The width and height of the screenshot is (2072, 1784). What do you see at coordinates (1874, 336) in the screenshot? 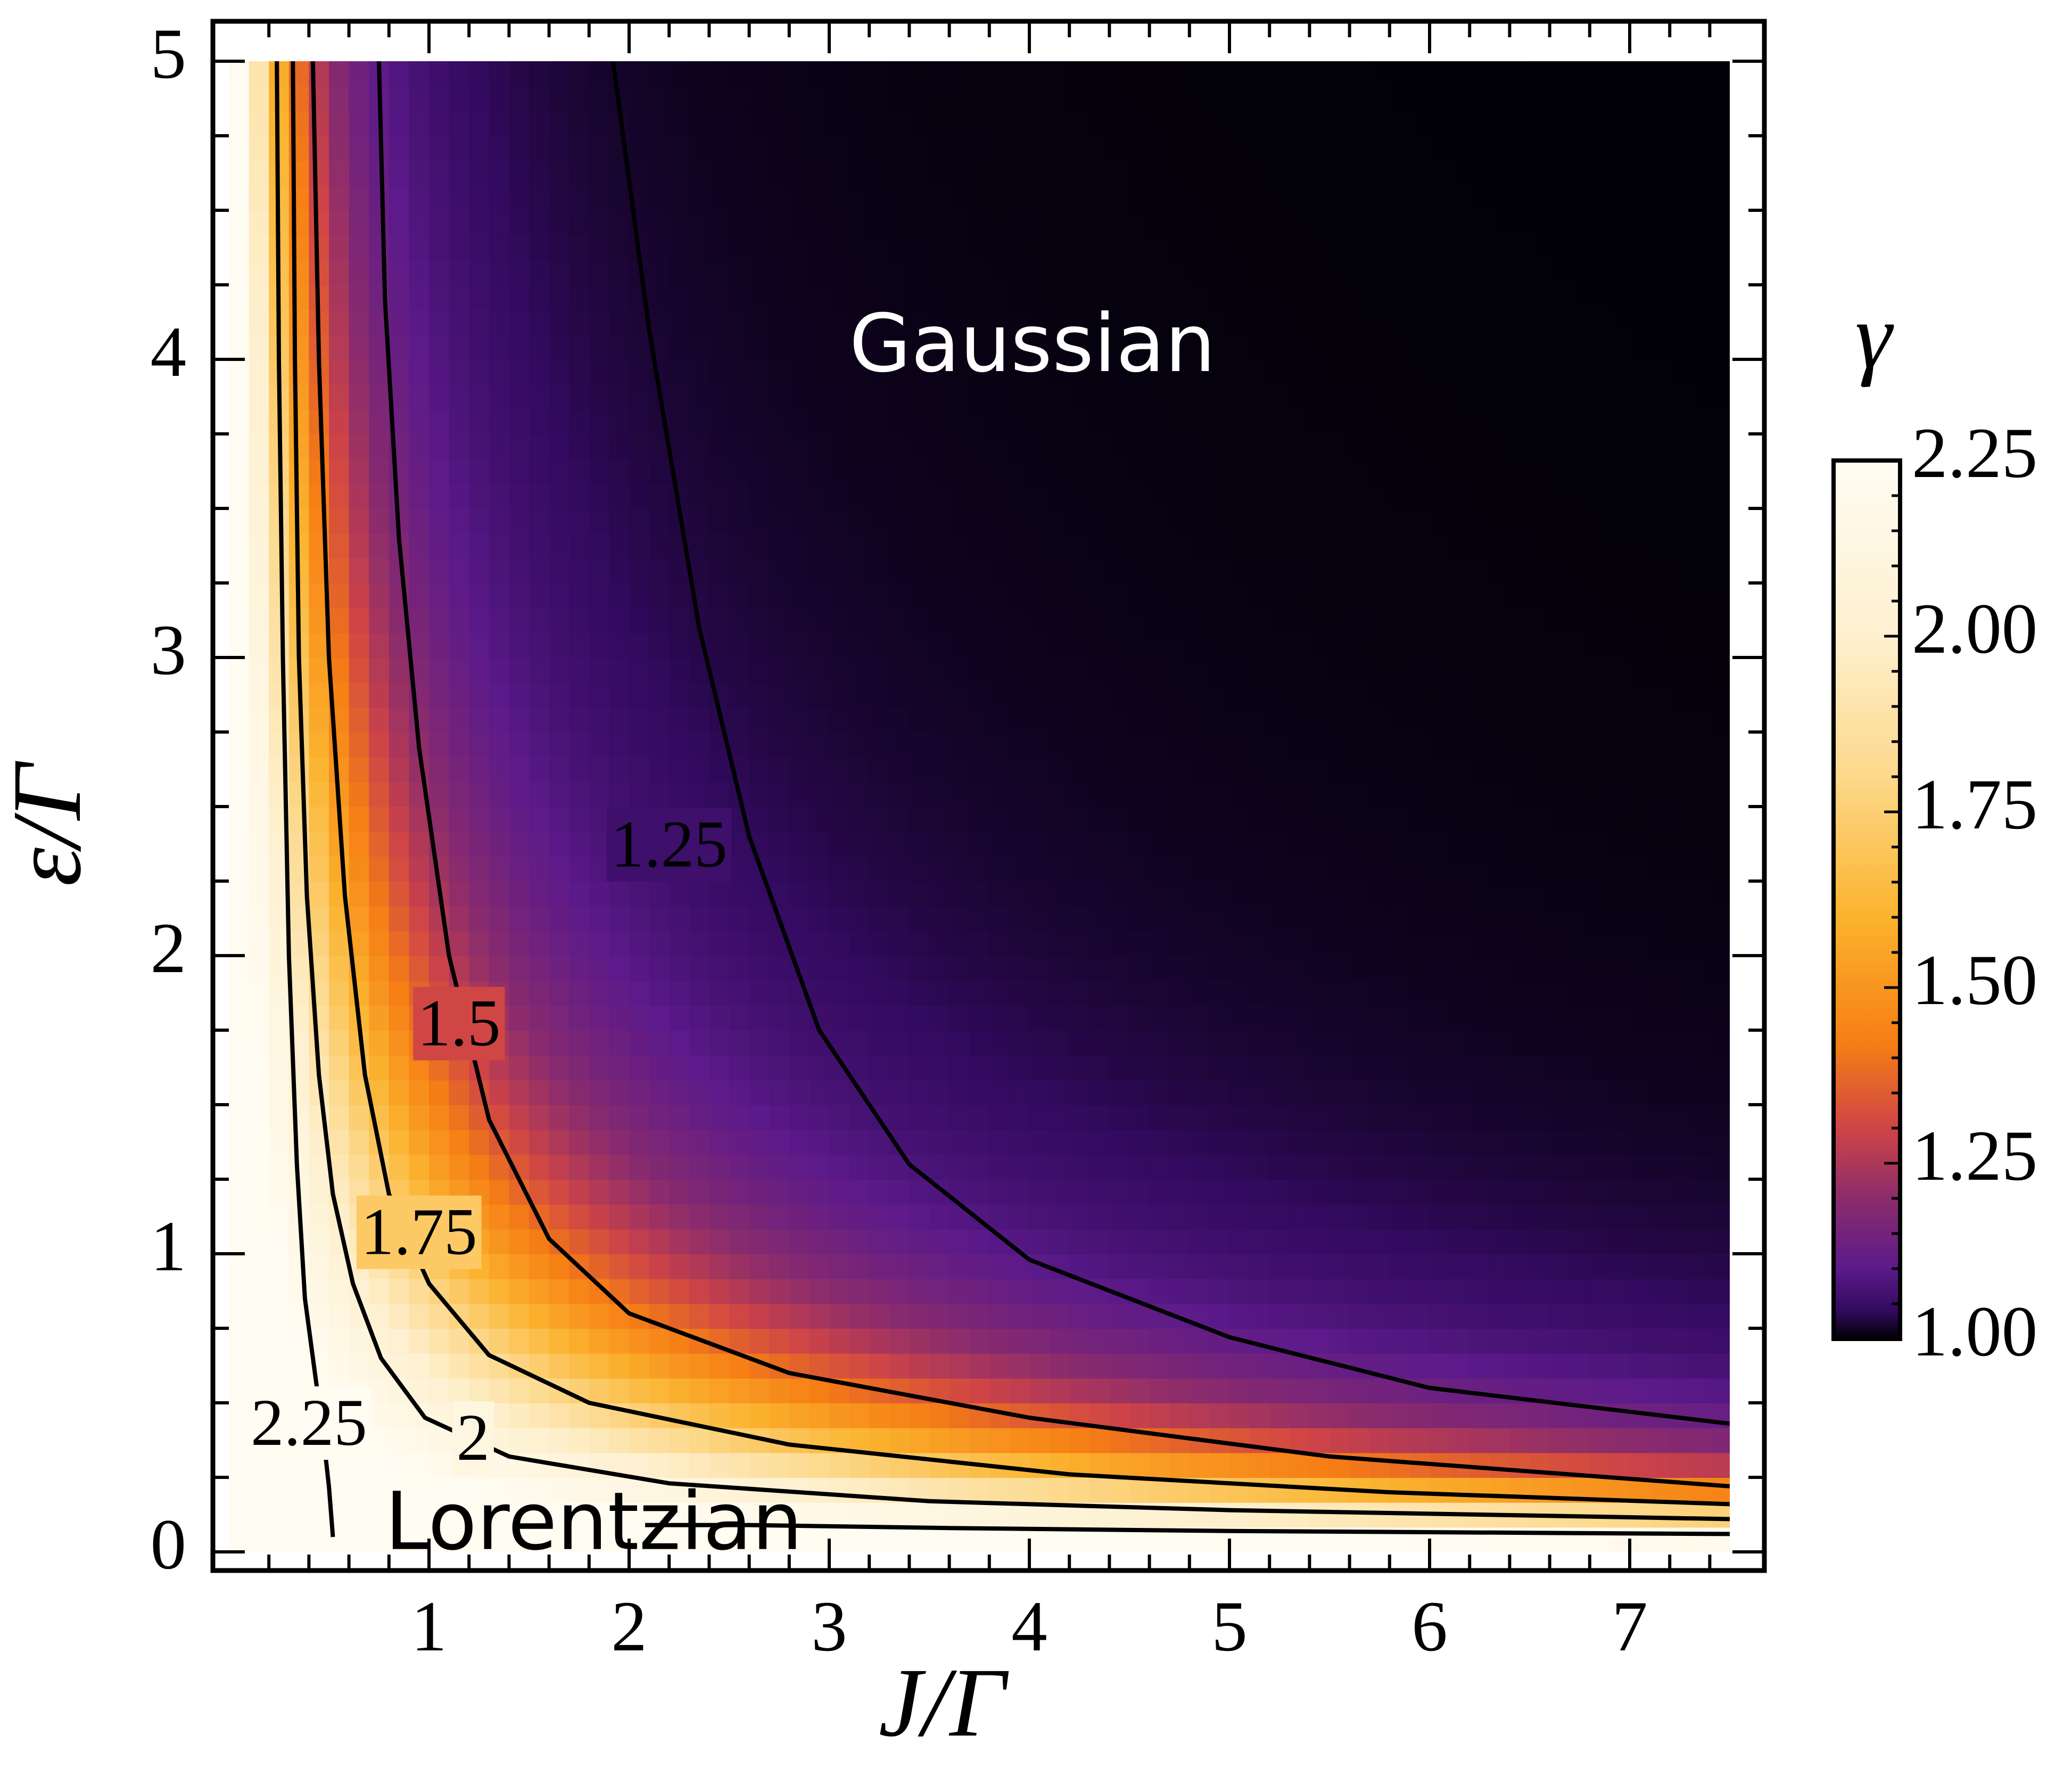
I see `colorbar-label: γ` at bounding box center [1874, 336].